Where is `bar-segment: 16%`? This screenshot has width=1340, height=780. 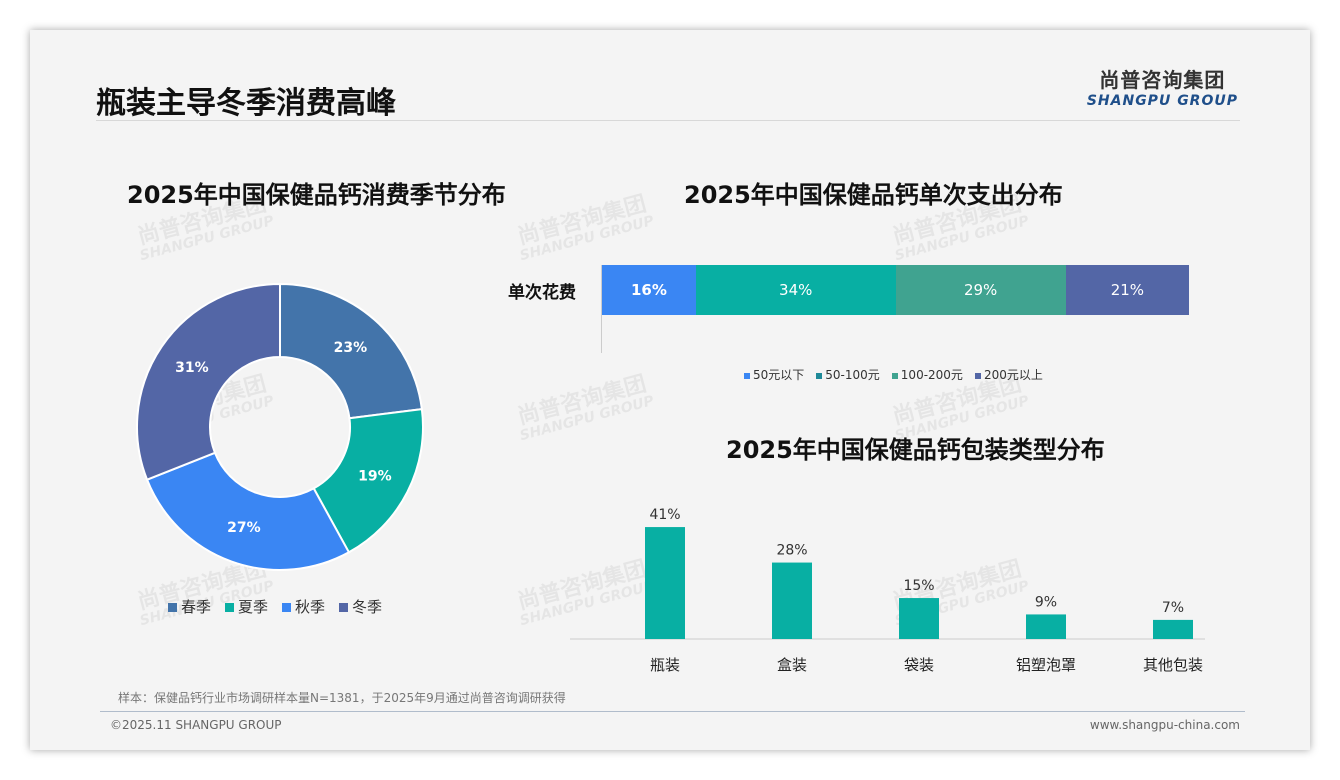 bar-segment: 16% is located at coordinates (649, 290).